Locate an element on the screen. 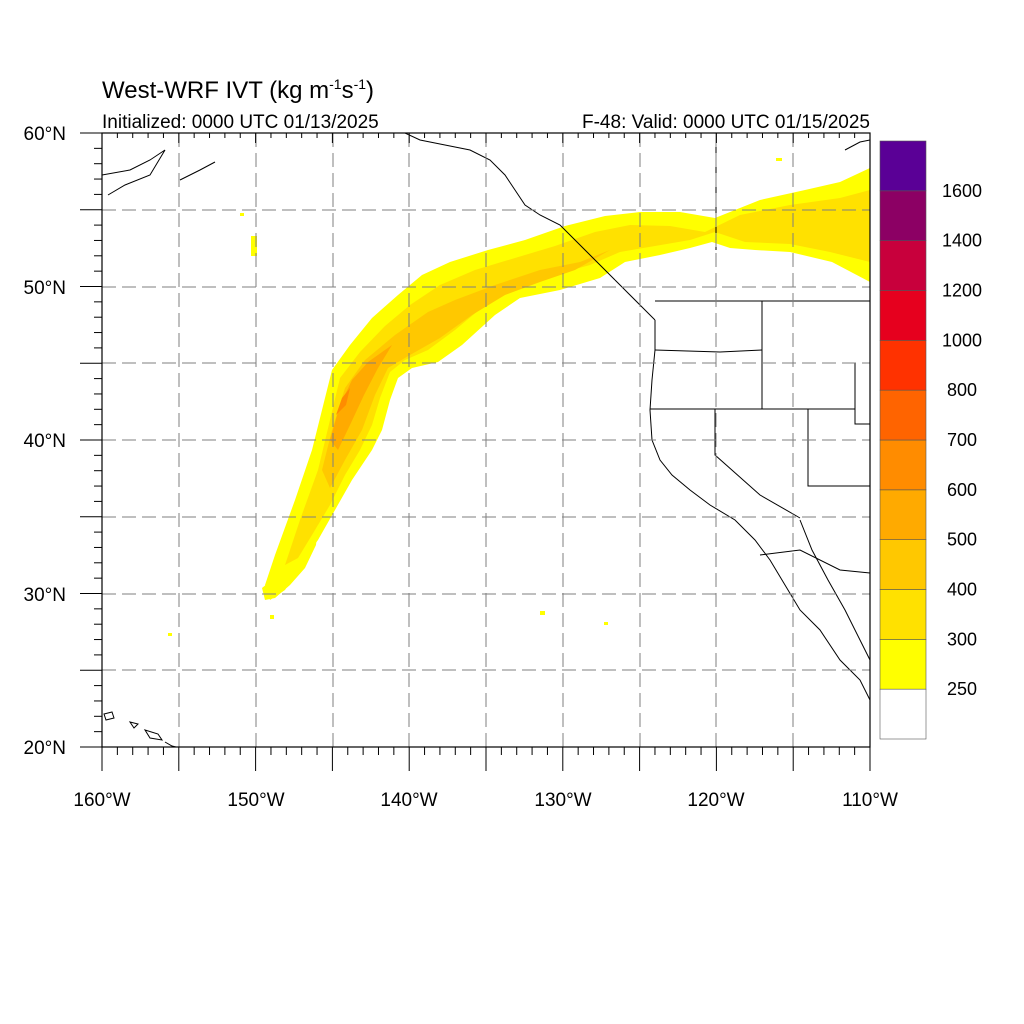  colorbar-label: 600 is located at coordinates (962, 490).